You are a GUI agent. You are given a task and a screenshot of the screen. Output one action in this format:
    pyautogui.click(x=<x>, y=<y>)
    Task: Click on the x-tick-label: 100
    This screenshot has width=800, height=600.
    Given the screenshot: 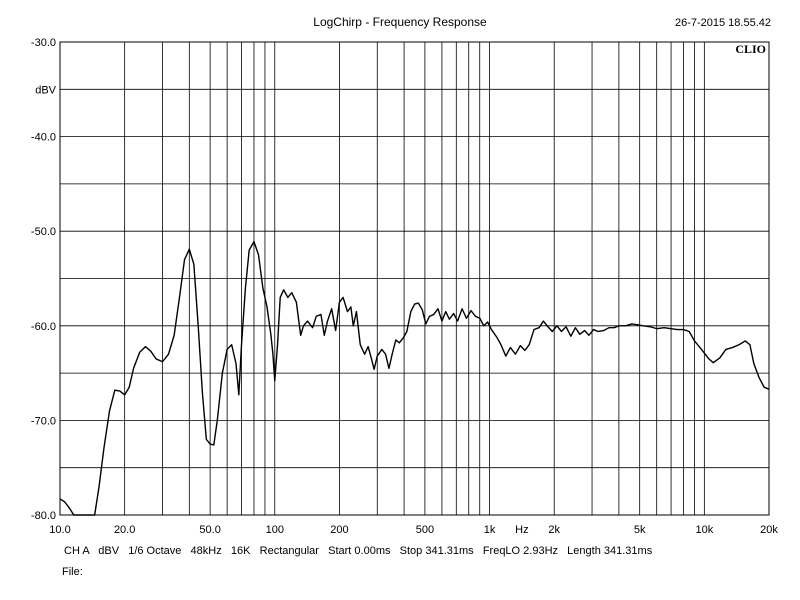 What is the action you would take?
    pyautogui.click(x=275, y=530)
    